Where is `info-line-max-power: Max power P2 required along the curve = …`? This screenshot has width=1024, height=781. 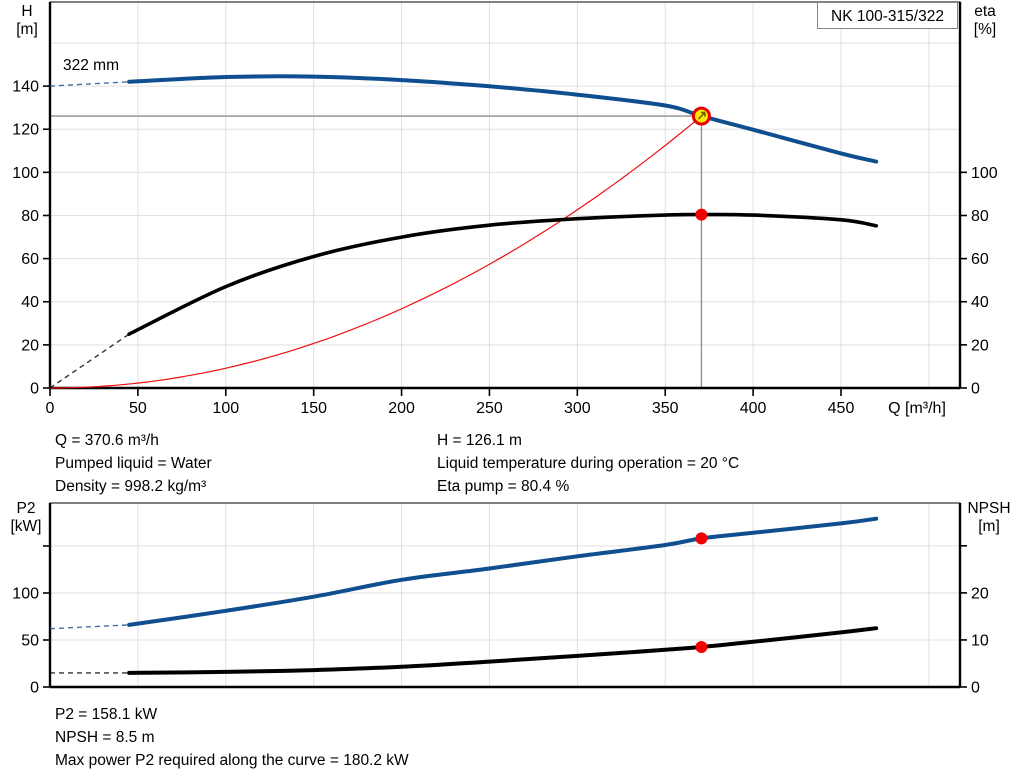 info-line-max-power: Max power P2 required along the curve = … is located at coordinates (232, 760).